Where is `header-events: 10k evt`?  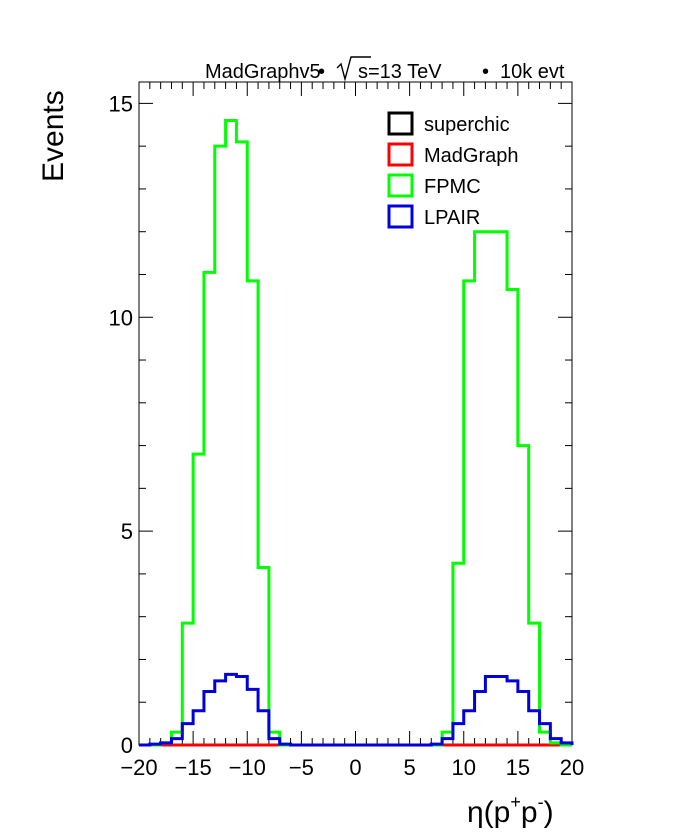
header-events: 10k evt is located at coordinates (532, 72).